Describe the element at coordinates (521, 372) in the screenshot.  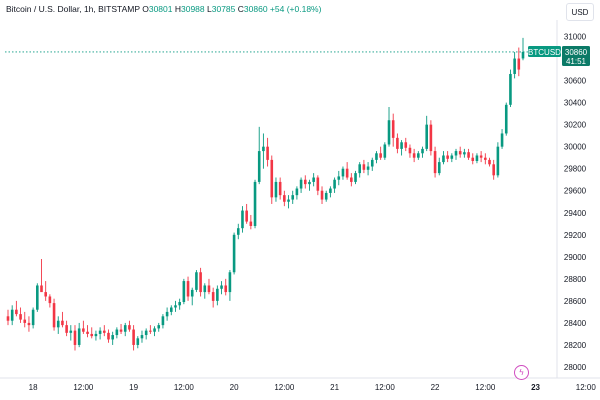
I see `lightning-icon: ϟ` at that location.